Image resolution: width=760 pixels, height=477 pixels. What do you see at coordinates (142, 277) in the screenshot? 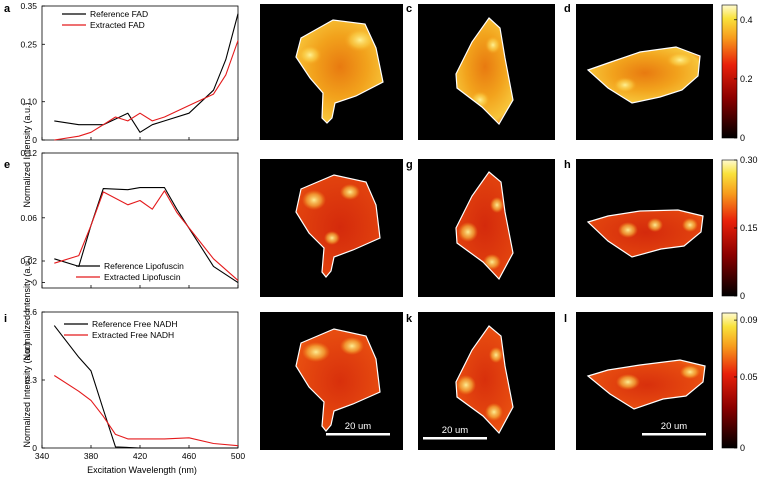
I see `legend-label-e-1: Extracted Lipofuscin` at bounding box center [142, 277].